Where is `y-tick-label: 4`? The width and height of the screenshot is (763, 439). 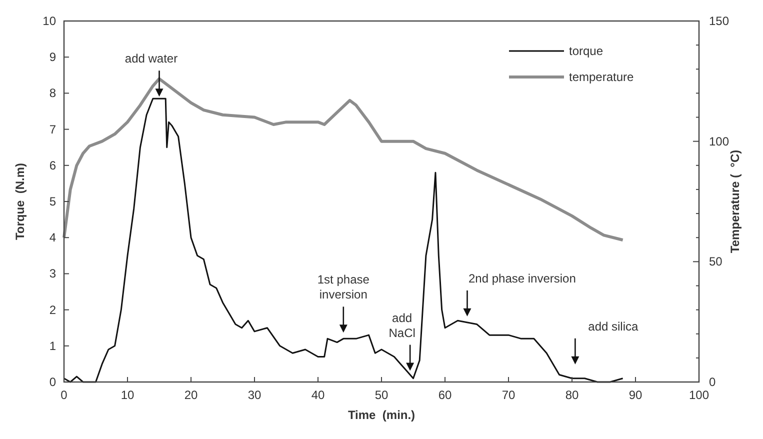 y-tick-label: 4 is located at coordinates (52, 237).